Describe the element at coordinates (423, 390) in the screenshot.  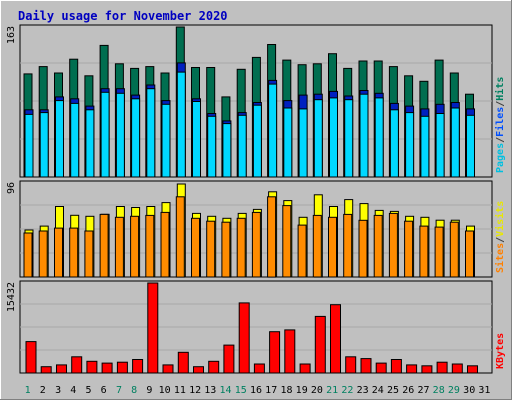
I see `x-tick-label-27: 27` at that location.